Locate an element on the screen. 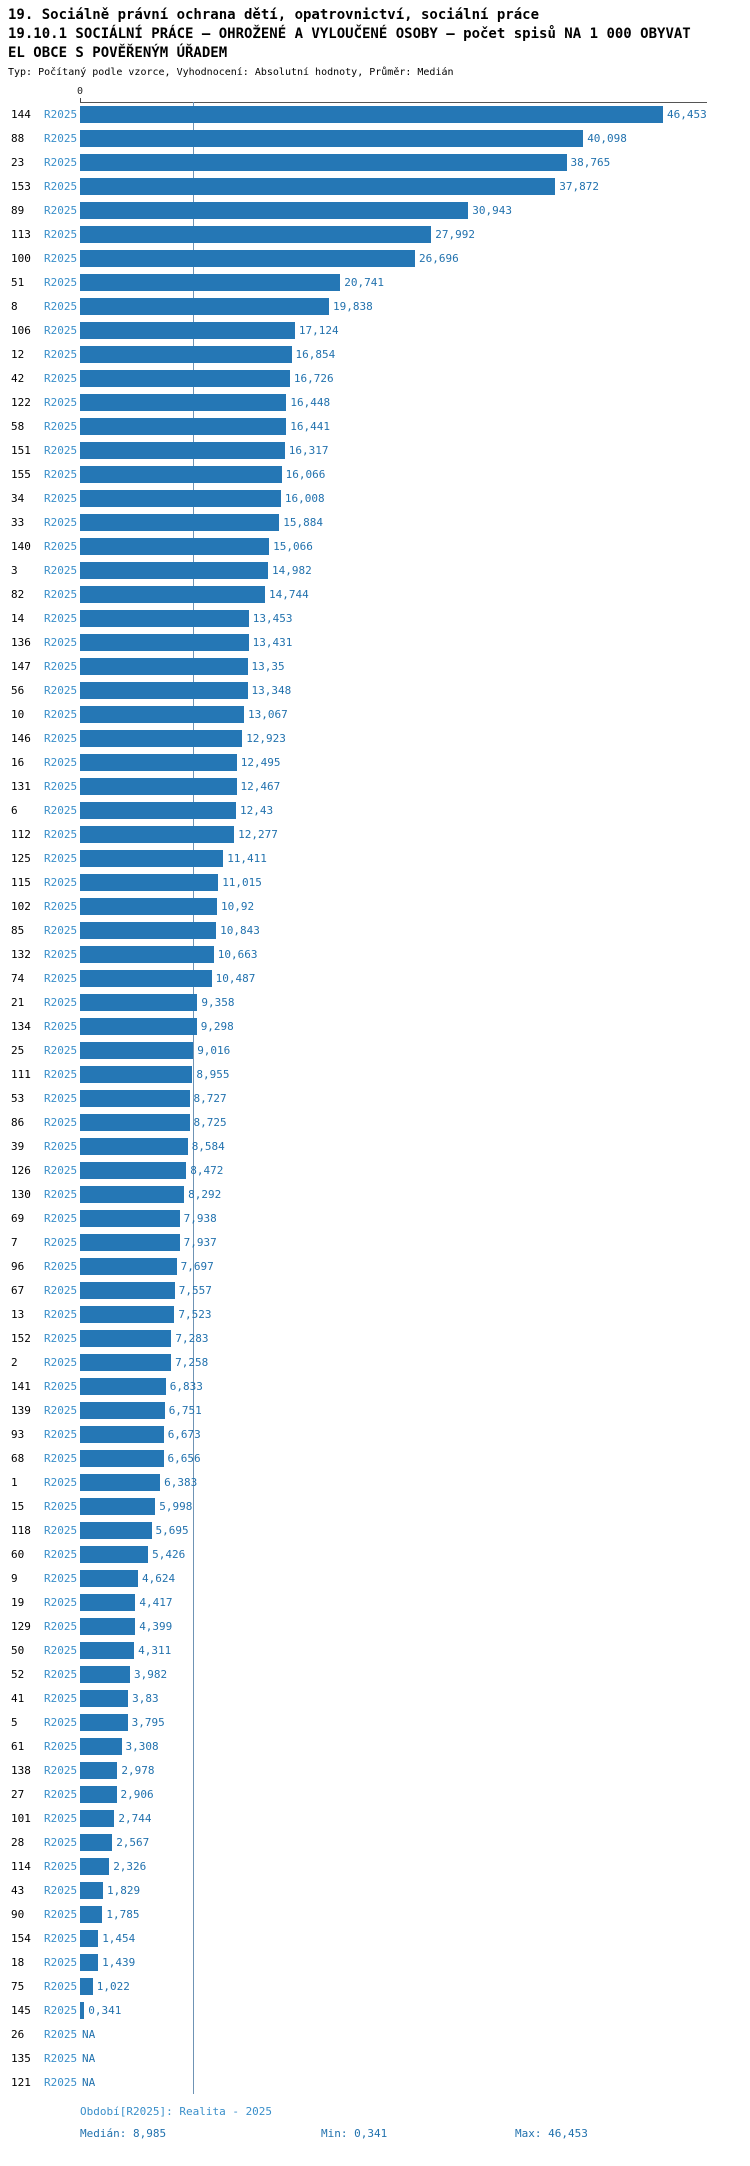  value-label: 16,854 is located at coordinates (315, 354).